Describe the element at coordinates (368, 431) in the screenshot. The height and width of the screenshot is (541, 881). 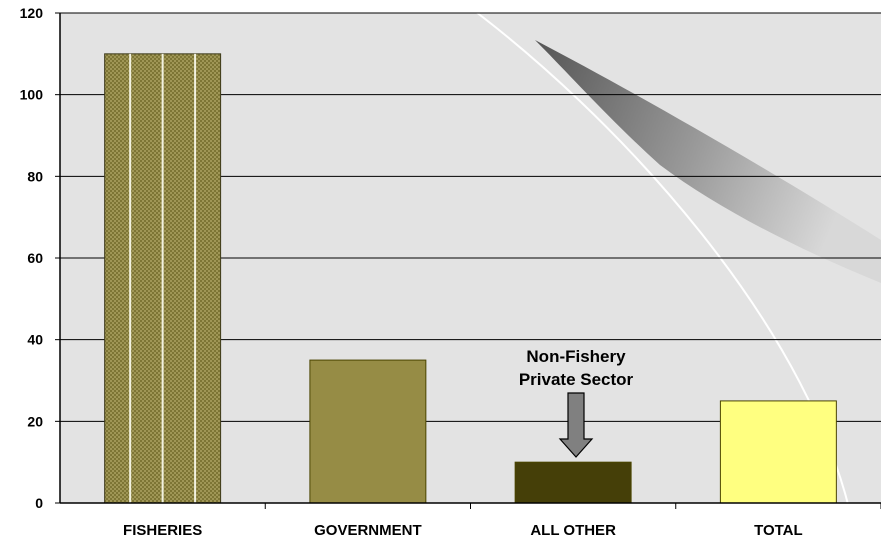
I see `bar-government` at that location.